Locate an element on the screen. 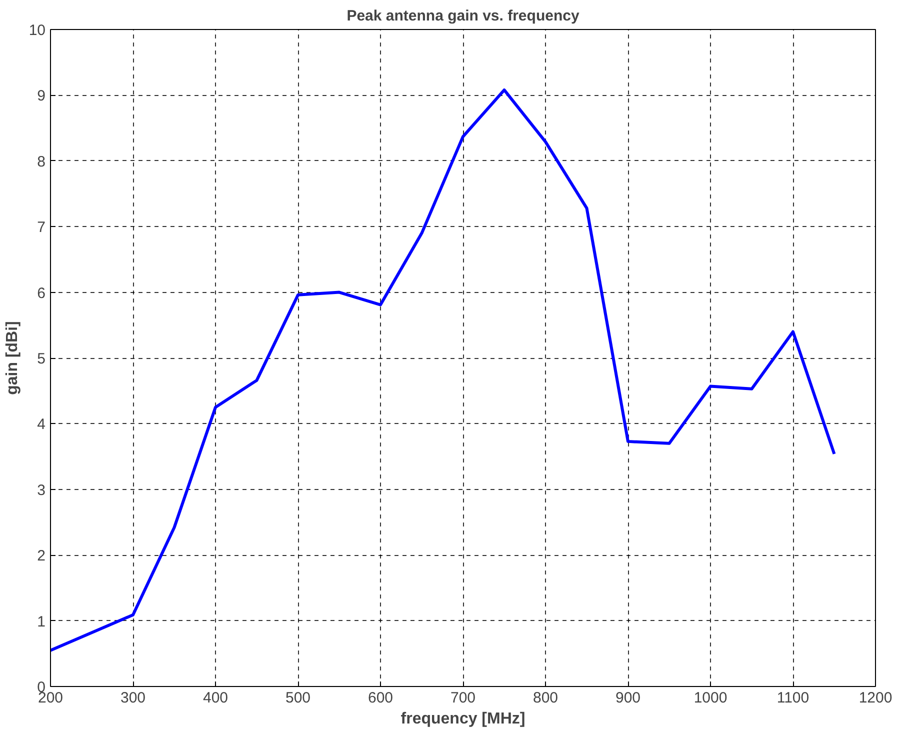  x-tick-label: 800 is located at coordinates (545, 698).